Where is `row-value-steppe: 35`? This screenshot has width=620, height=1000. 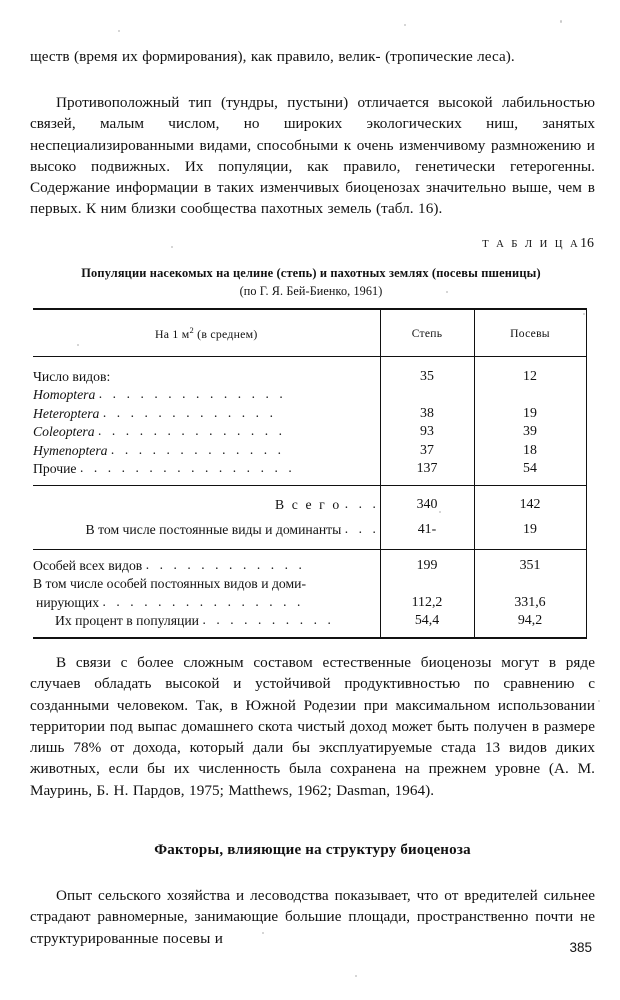
row-value-steppe: 35 is located at coordinates (426, 376).